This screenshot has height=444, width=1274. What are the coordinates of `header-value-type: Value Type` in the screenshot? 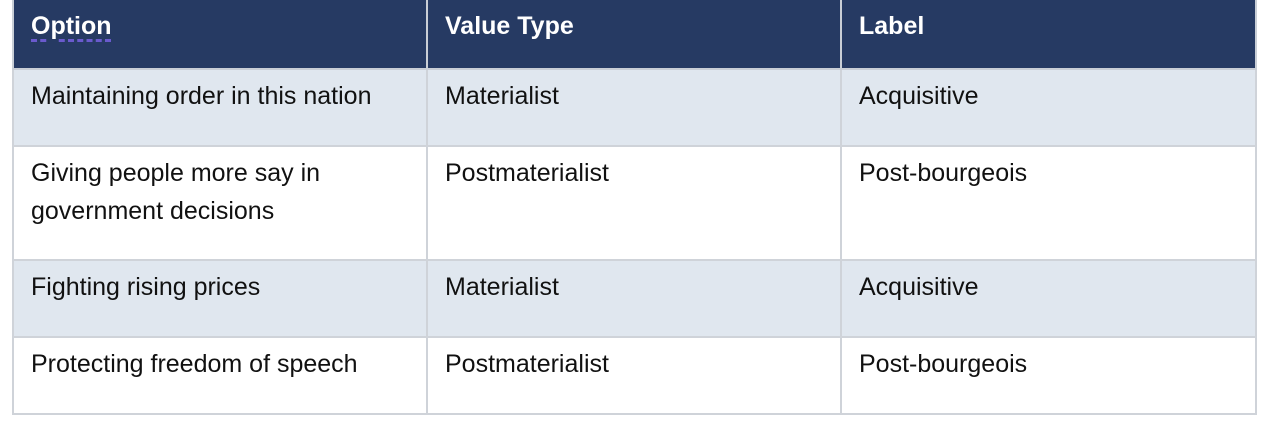 It's located at (634, 35).